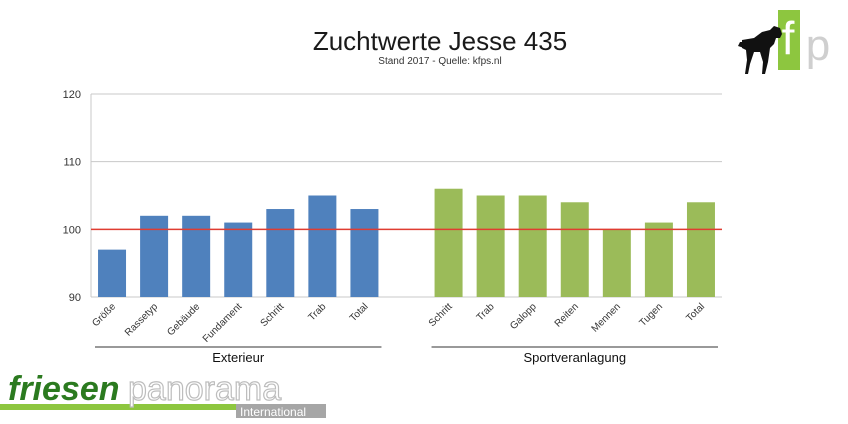  I want to click on y-tick-label: 90, so click(75, 298).